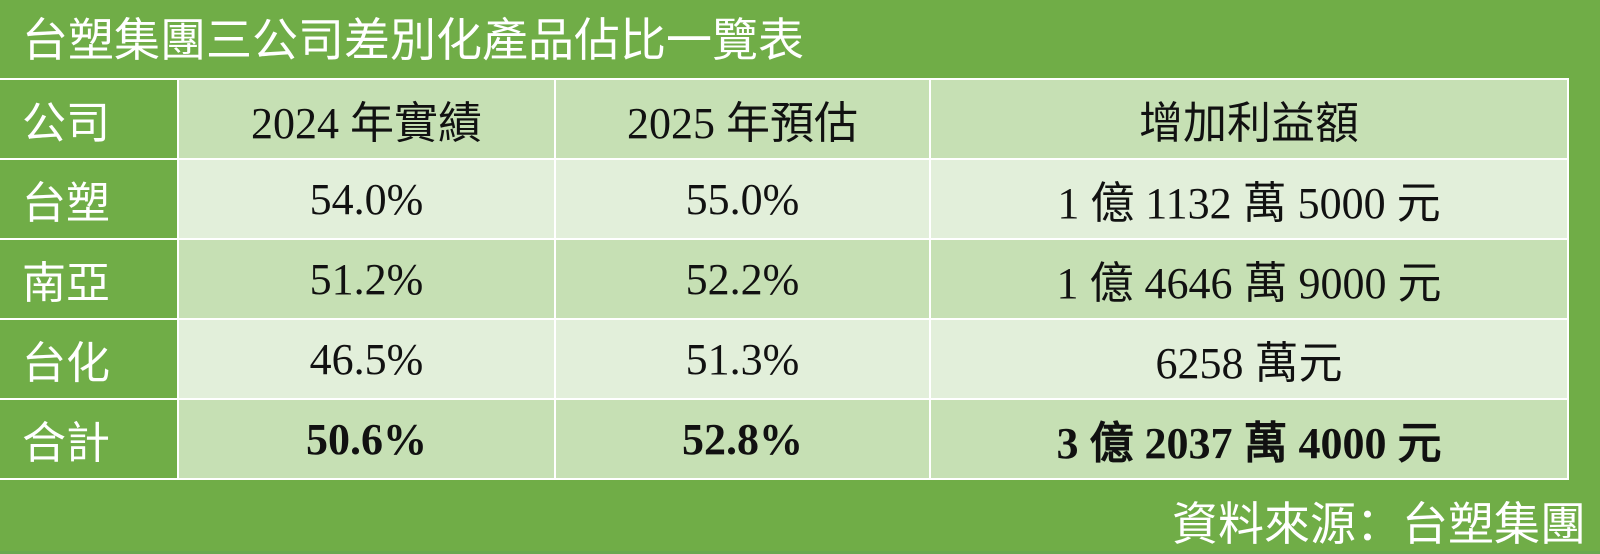  Describe the element at coordinates (413, 40) in the screenshot. I see `title: 台塑集團三公司差別化產品佔比一覽表` at that location.